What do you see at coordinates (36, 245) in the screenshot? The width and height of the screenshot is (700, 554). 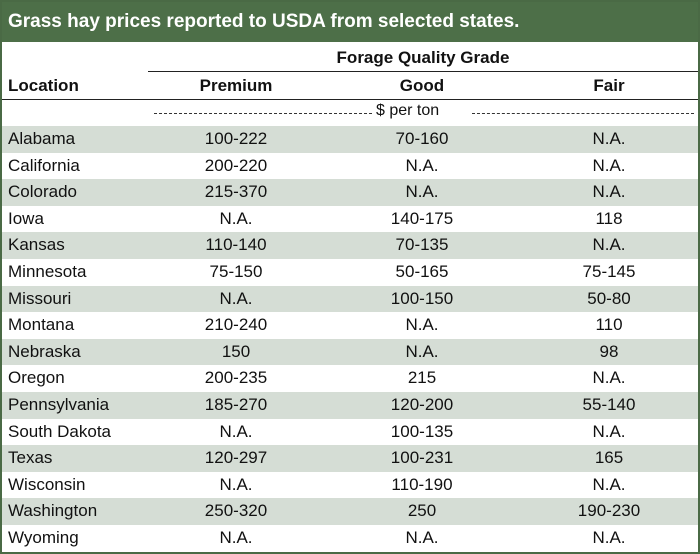 I see `location-cell: Kansas` at bounding box center [36, 245].